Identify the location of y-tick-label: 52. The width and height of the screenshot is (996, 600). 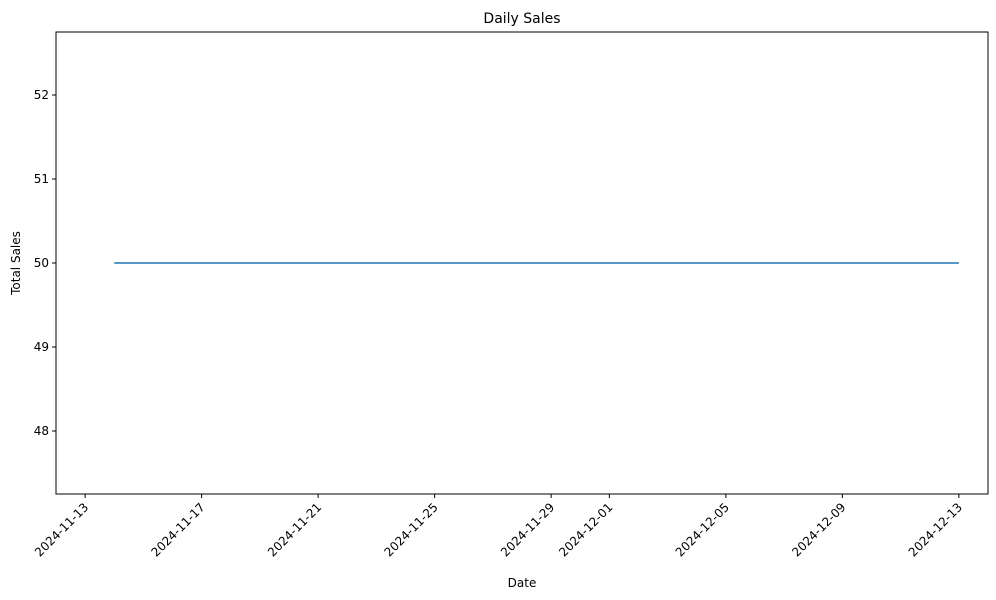
(41, 95).